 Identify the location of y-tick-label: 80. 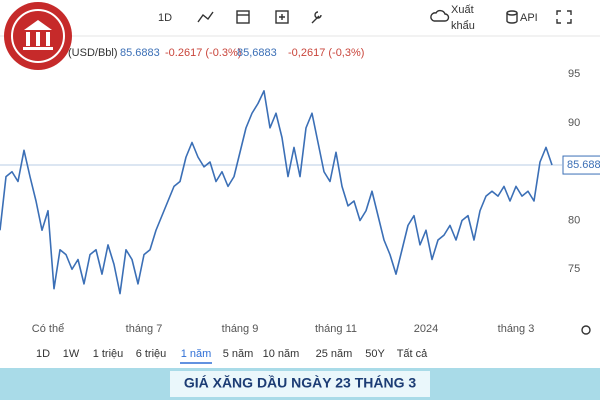
(574, 220).